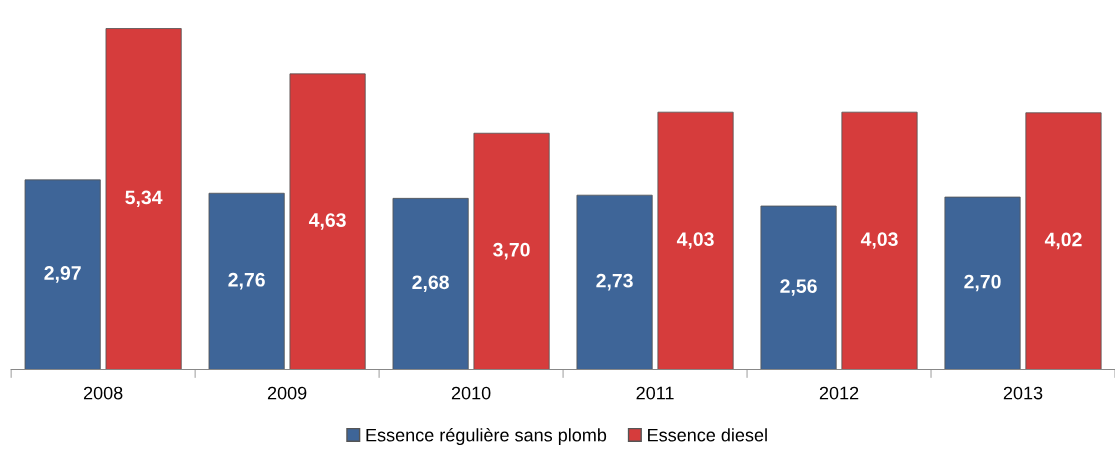 This screenshot has width=1115, height=459. I want to click on data-label: 2,73, so click(614, 282).